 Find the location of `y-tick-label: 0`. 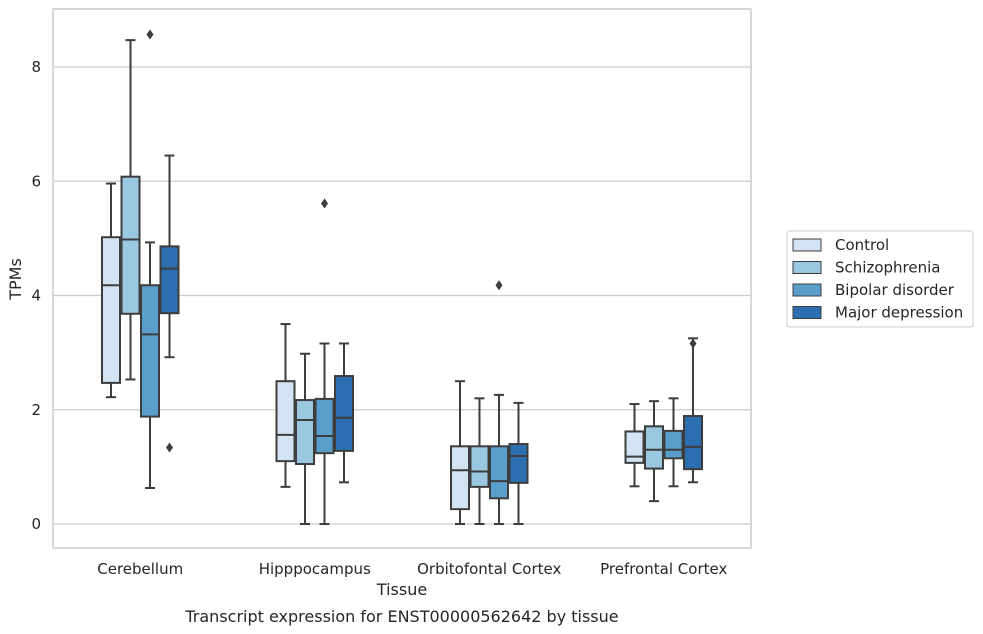

y-tick-label: 0 is located at coordinates (36, 524).